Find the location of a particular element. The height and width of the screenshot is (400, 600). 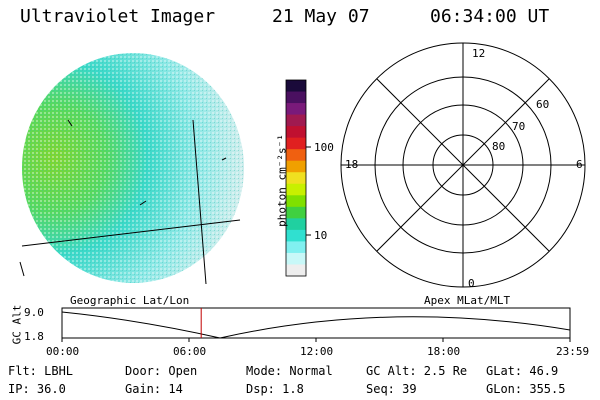

timeline-ytick-bottom: 1.8 is located at coordinates (34, 336).